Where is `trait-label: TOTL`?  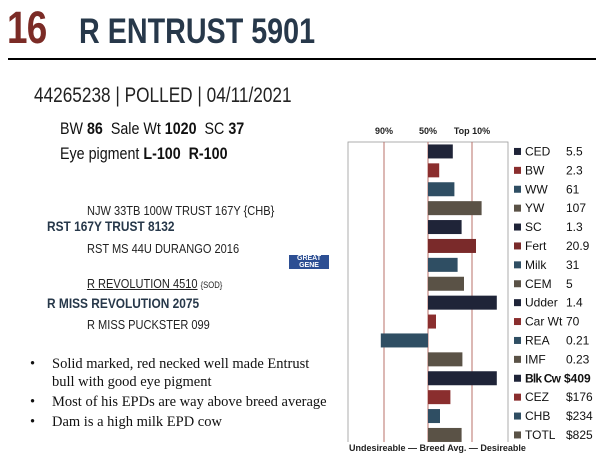 trait-label: TOTL is located at coordinates (540, 435).